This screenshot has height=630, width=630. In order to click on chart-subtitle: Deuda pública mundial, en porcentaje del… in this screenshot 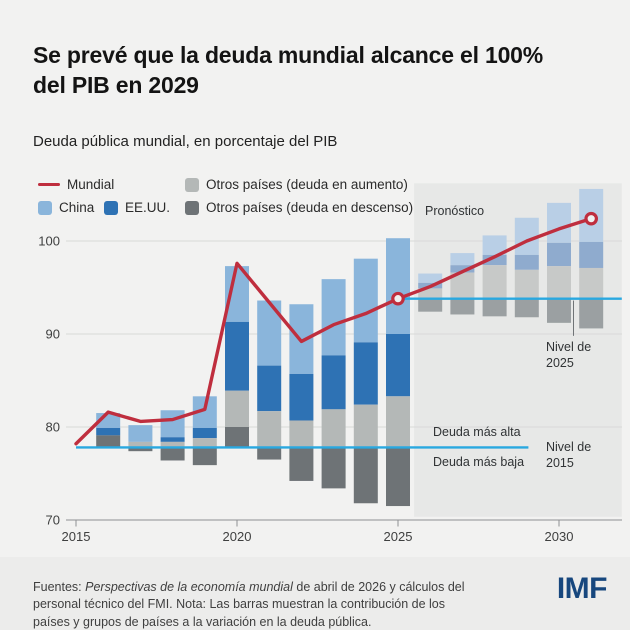, I will do `click(185, 141)`.